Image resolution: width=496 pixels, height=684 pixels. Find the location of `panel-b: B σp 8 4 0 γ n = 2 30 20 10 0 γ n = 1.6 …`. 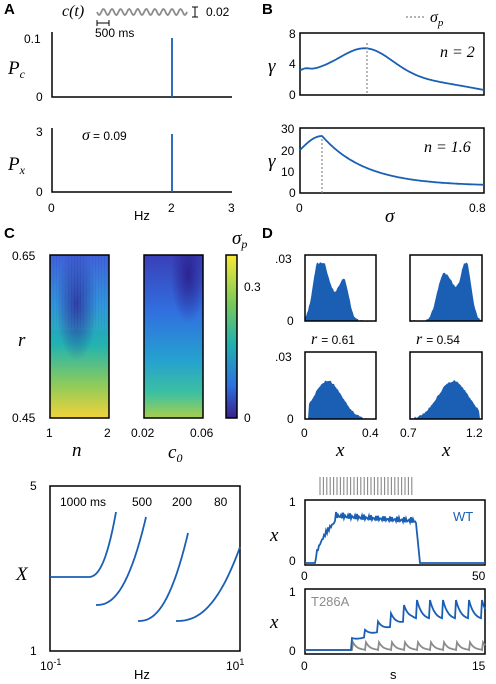

panel-b: B σp 8 4 0 γ n = 2 30 20 10 0 γ n = 1.6 … is located at coordinates (374, 114).